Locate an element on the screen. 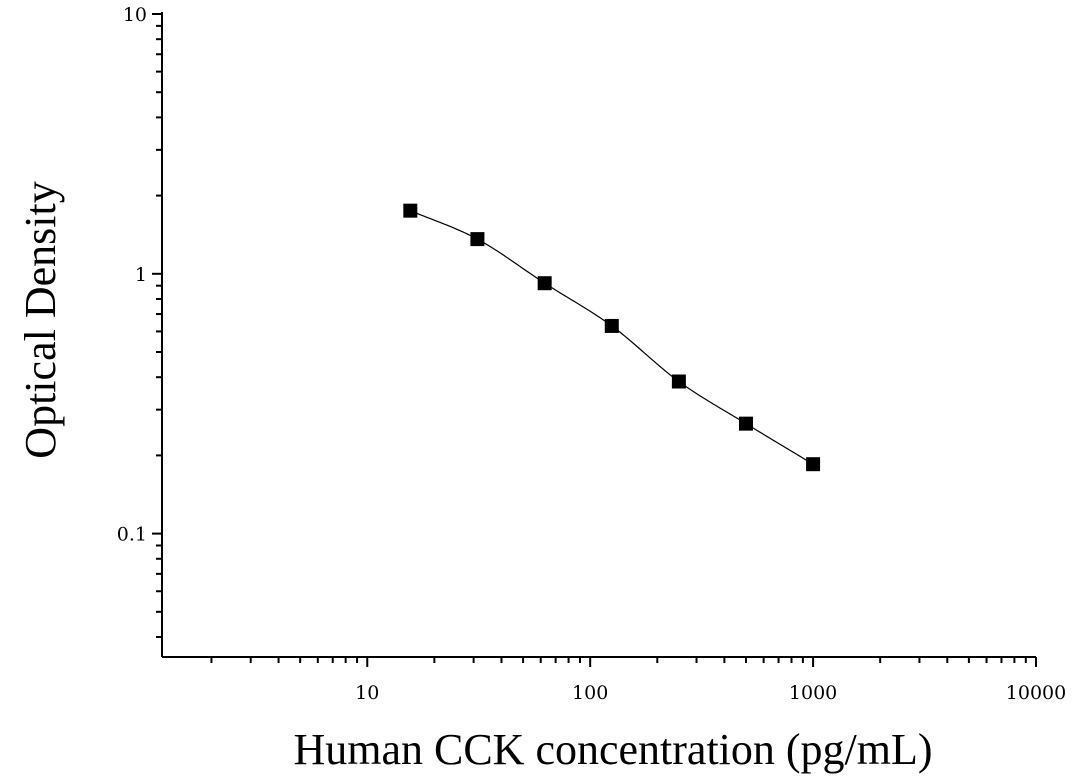  y-tick-label: 10 is located at coordinates (135, 15).